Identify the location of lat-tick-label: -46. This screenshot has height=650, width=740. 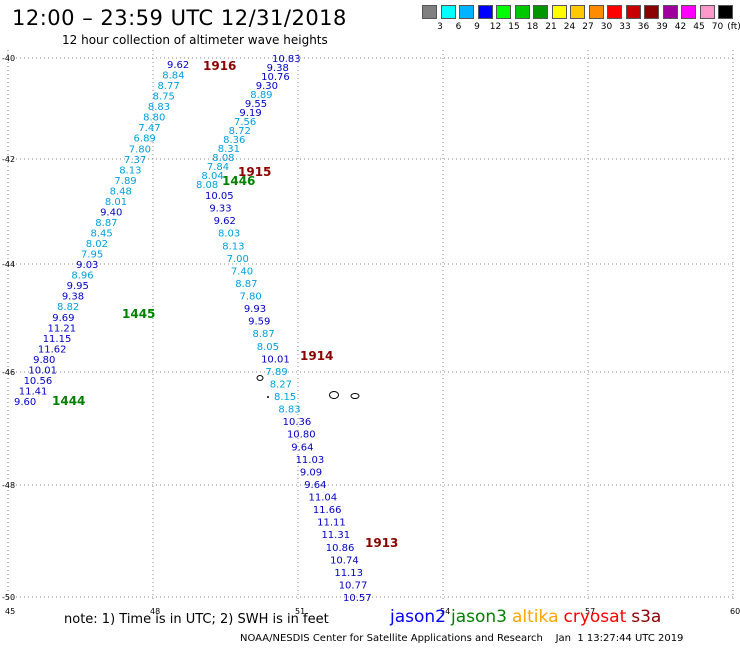
(8, 372).